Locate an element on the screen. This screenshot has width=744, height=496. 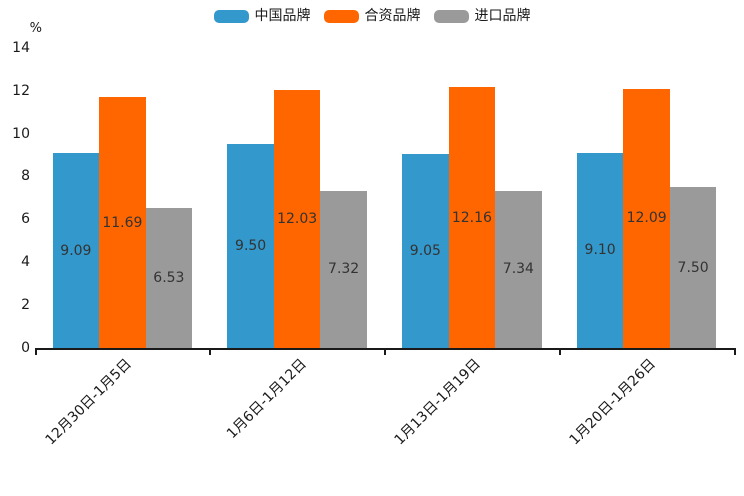
x-tick-label: 1月13日-1月19日 is located at coordinates (438, 402).